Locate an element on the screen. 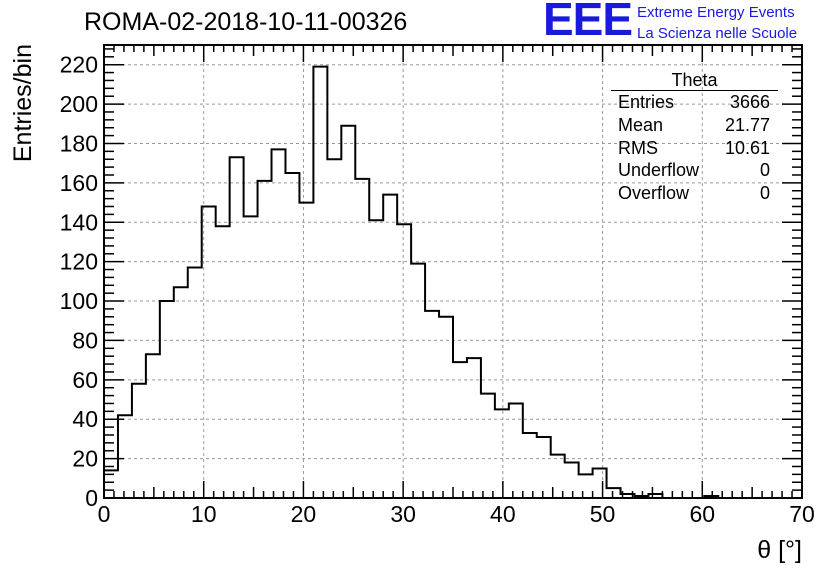 This screenshot has width=836, height=572. x-tick-label: 20 is located at coordinates (304, 514).